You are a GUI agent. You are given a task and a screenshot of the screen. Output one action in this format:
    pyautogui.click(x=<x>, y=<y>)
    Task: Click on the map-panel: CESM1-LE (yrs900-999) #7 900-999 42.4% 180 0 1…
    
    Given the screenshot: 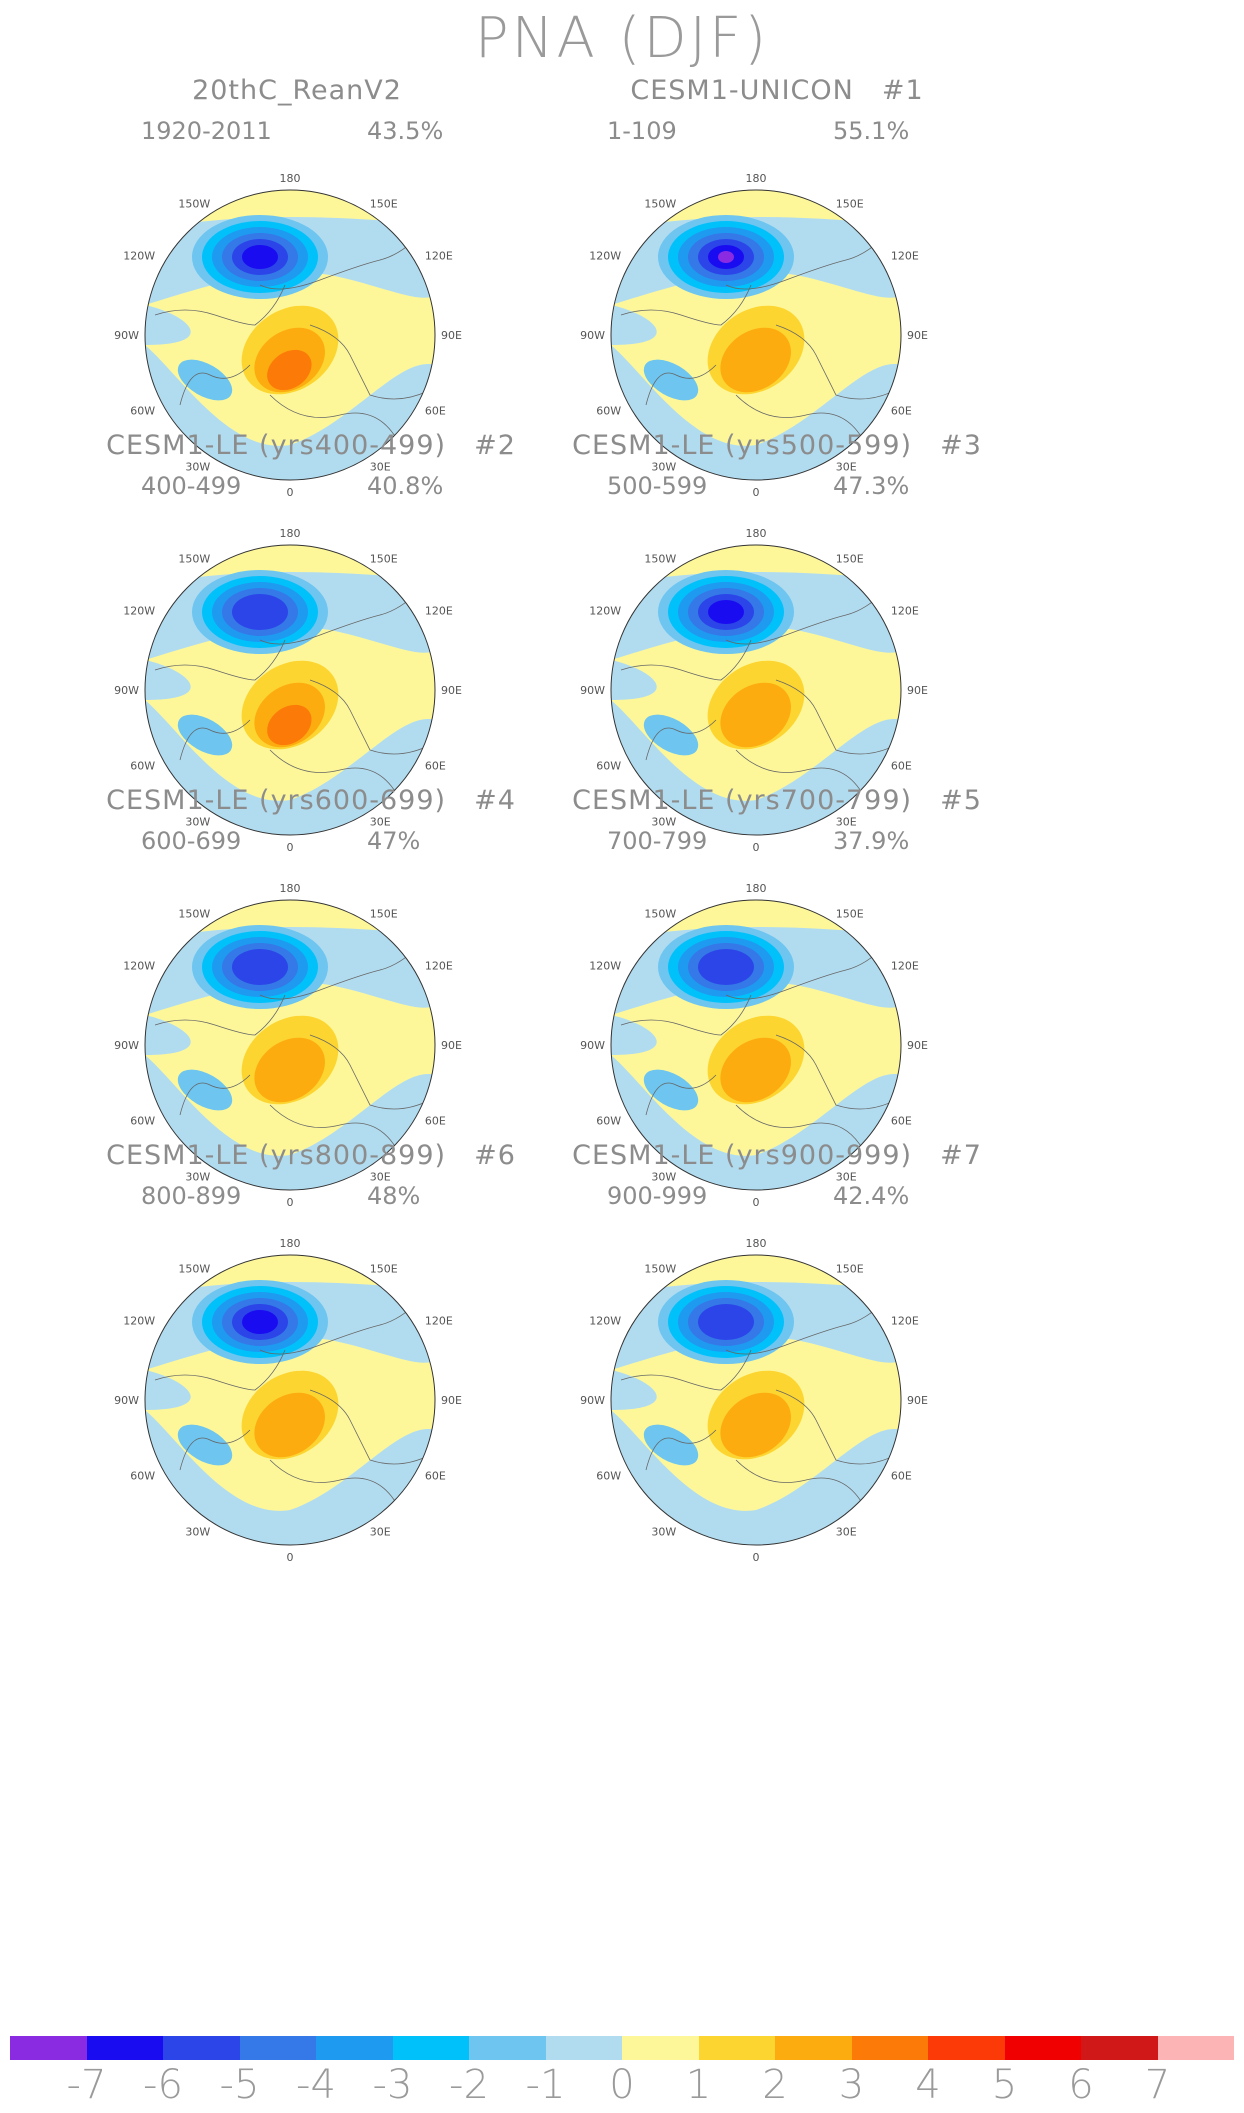 What is the action you would take?
    pyautogui.click(x=777, y=1380)
    